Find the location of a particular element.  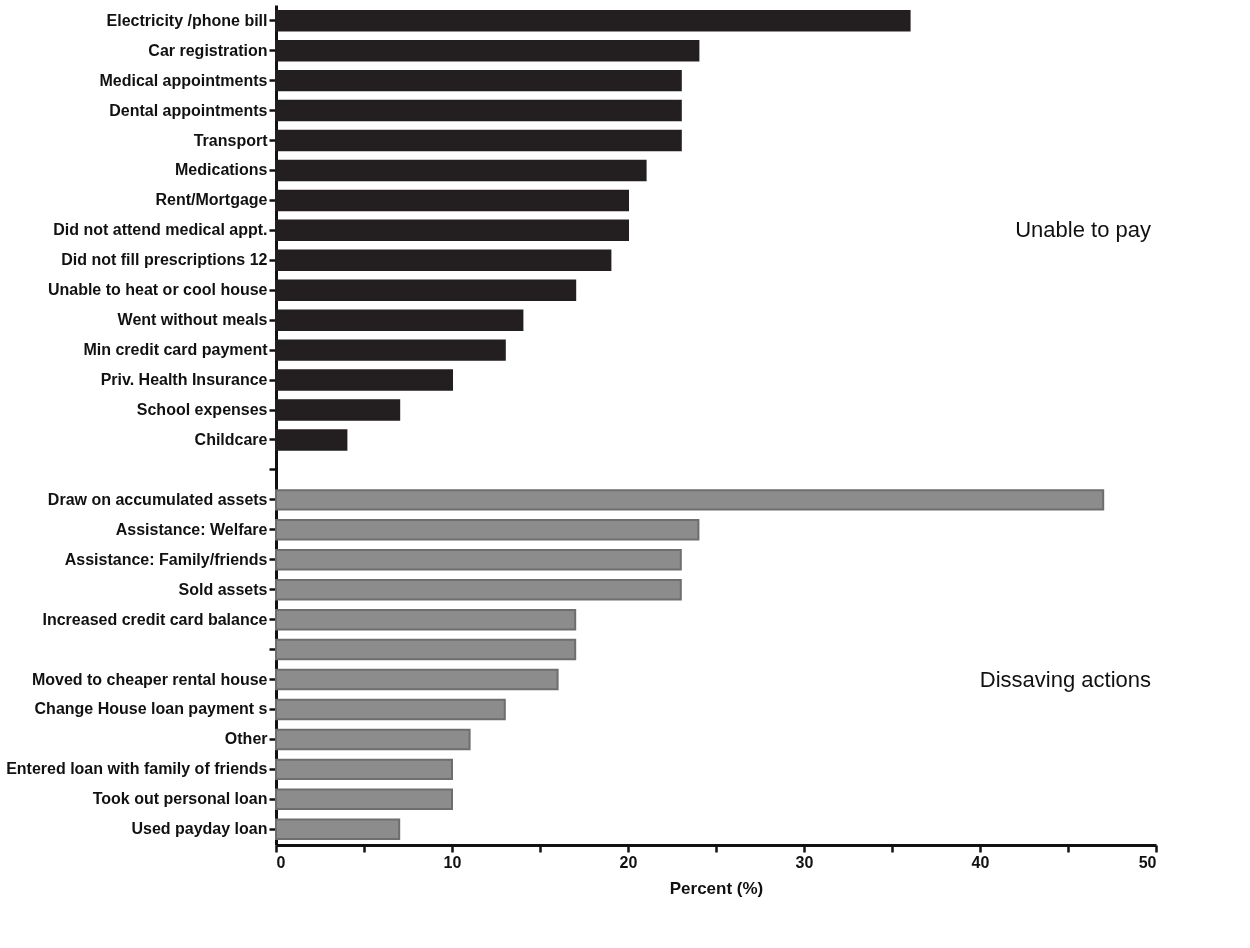

y-tick-label: Moved to cheaper rental house is located at coordinates (149, 679).